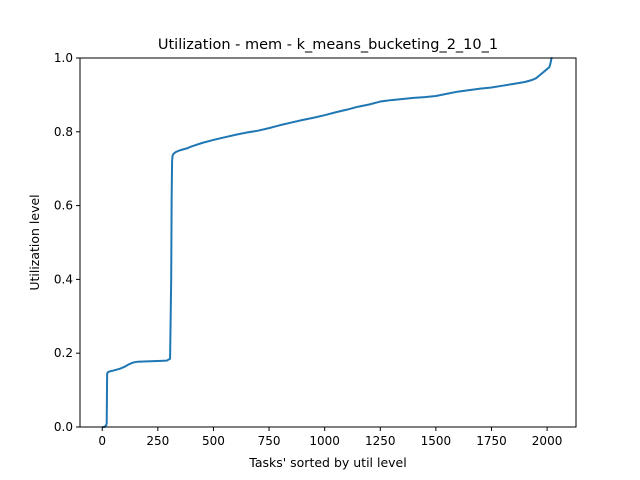  What do you see at coordinates (491, 441) in the screenshot?
I see `x-tick-label: 1750` at bounding box center [491, 441].